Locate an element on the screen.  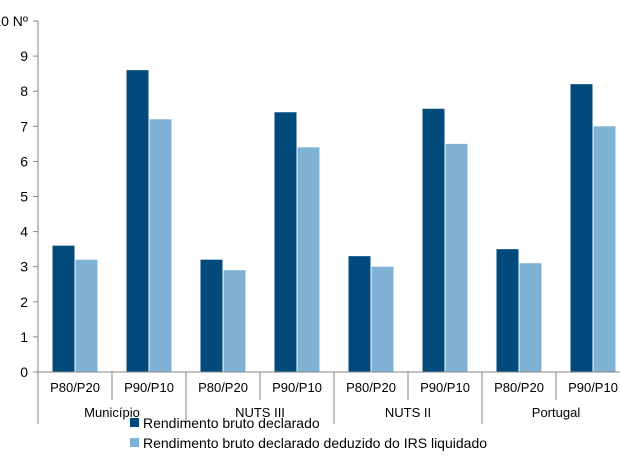
y-tick-label: 5 is located at coordinates (24, 197).